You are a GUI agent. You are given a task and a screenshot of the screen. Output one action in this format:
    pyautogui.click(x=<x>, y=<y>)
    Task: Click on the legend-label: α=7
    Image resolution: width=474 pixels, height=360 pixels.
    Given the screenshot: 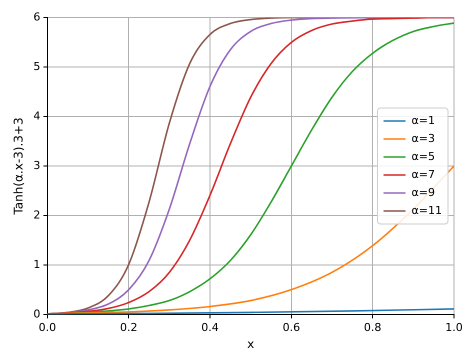 What is the action you would take?
    pyautogui.click(x=424, y=174)
    